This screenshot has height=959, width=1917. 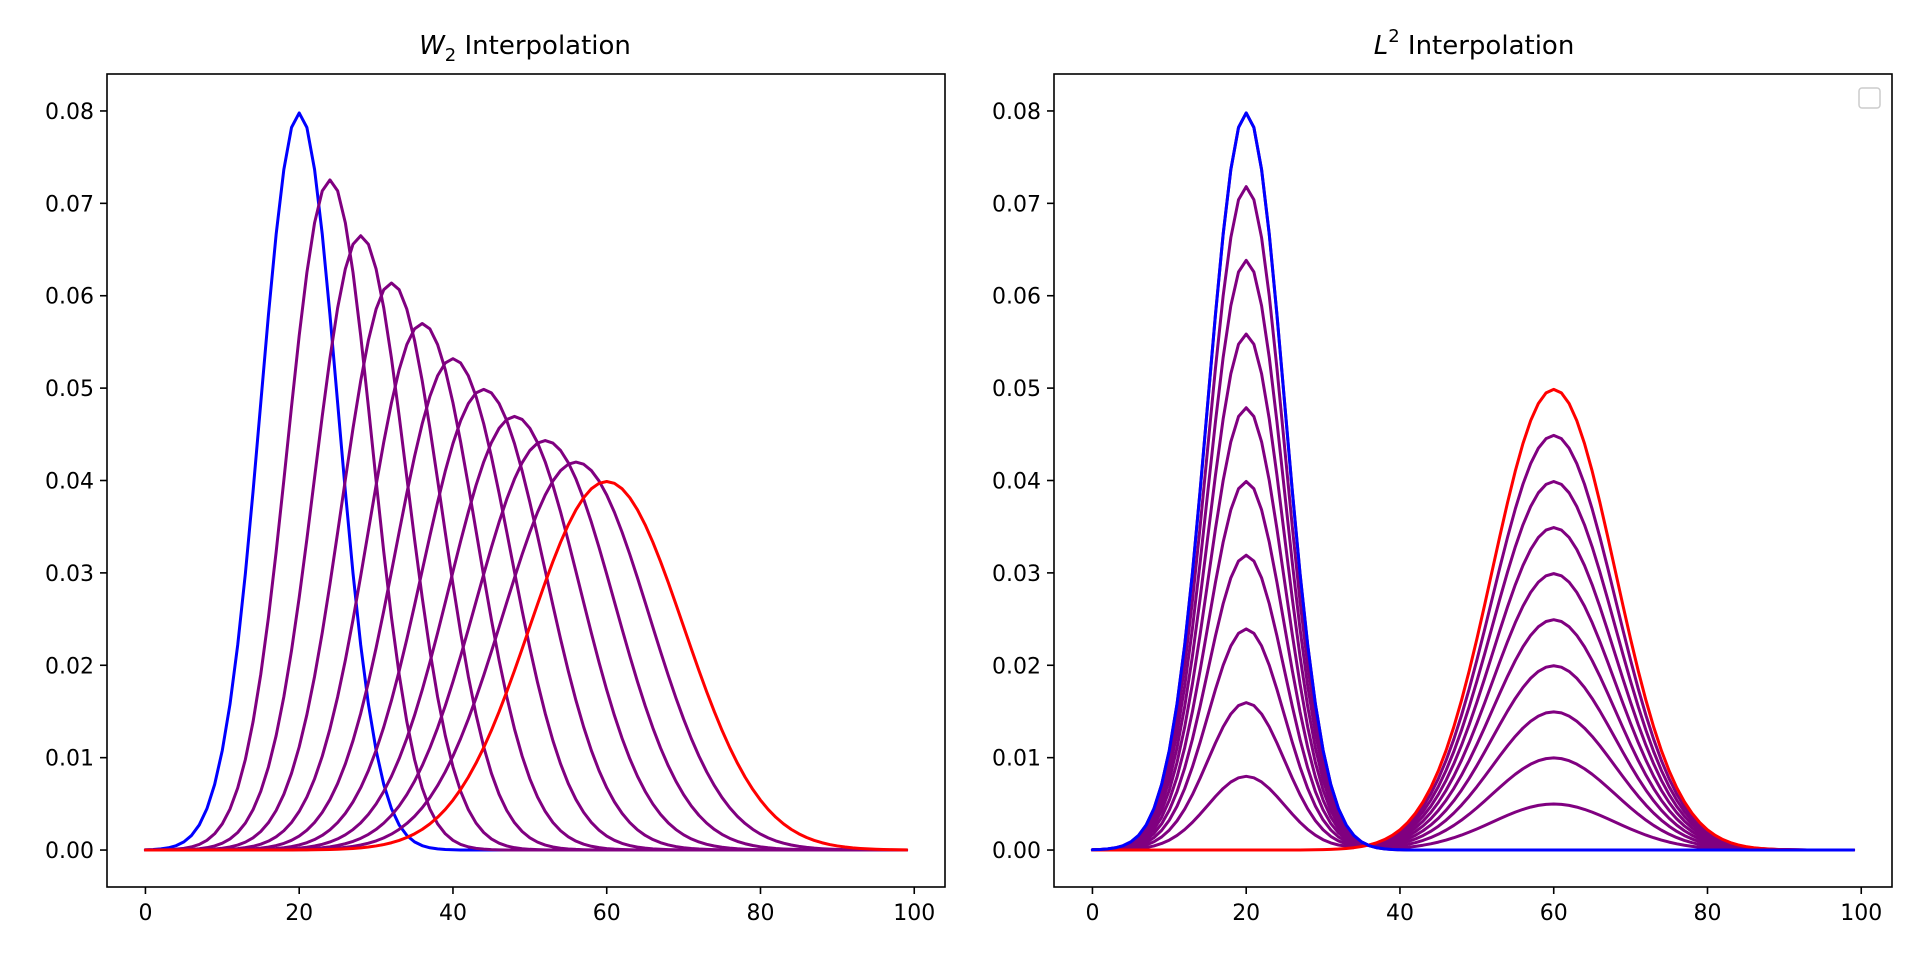 What do you see at coordinates (69, 482) in the screenshot?
I see `w2-y-tick-label: 0.04` at bounding box center [69, 482].